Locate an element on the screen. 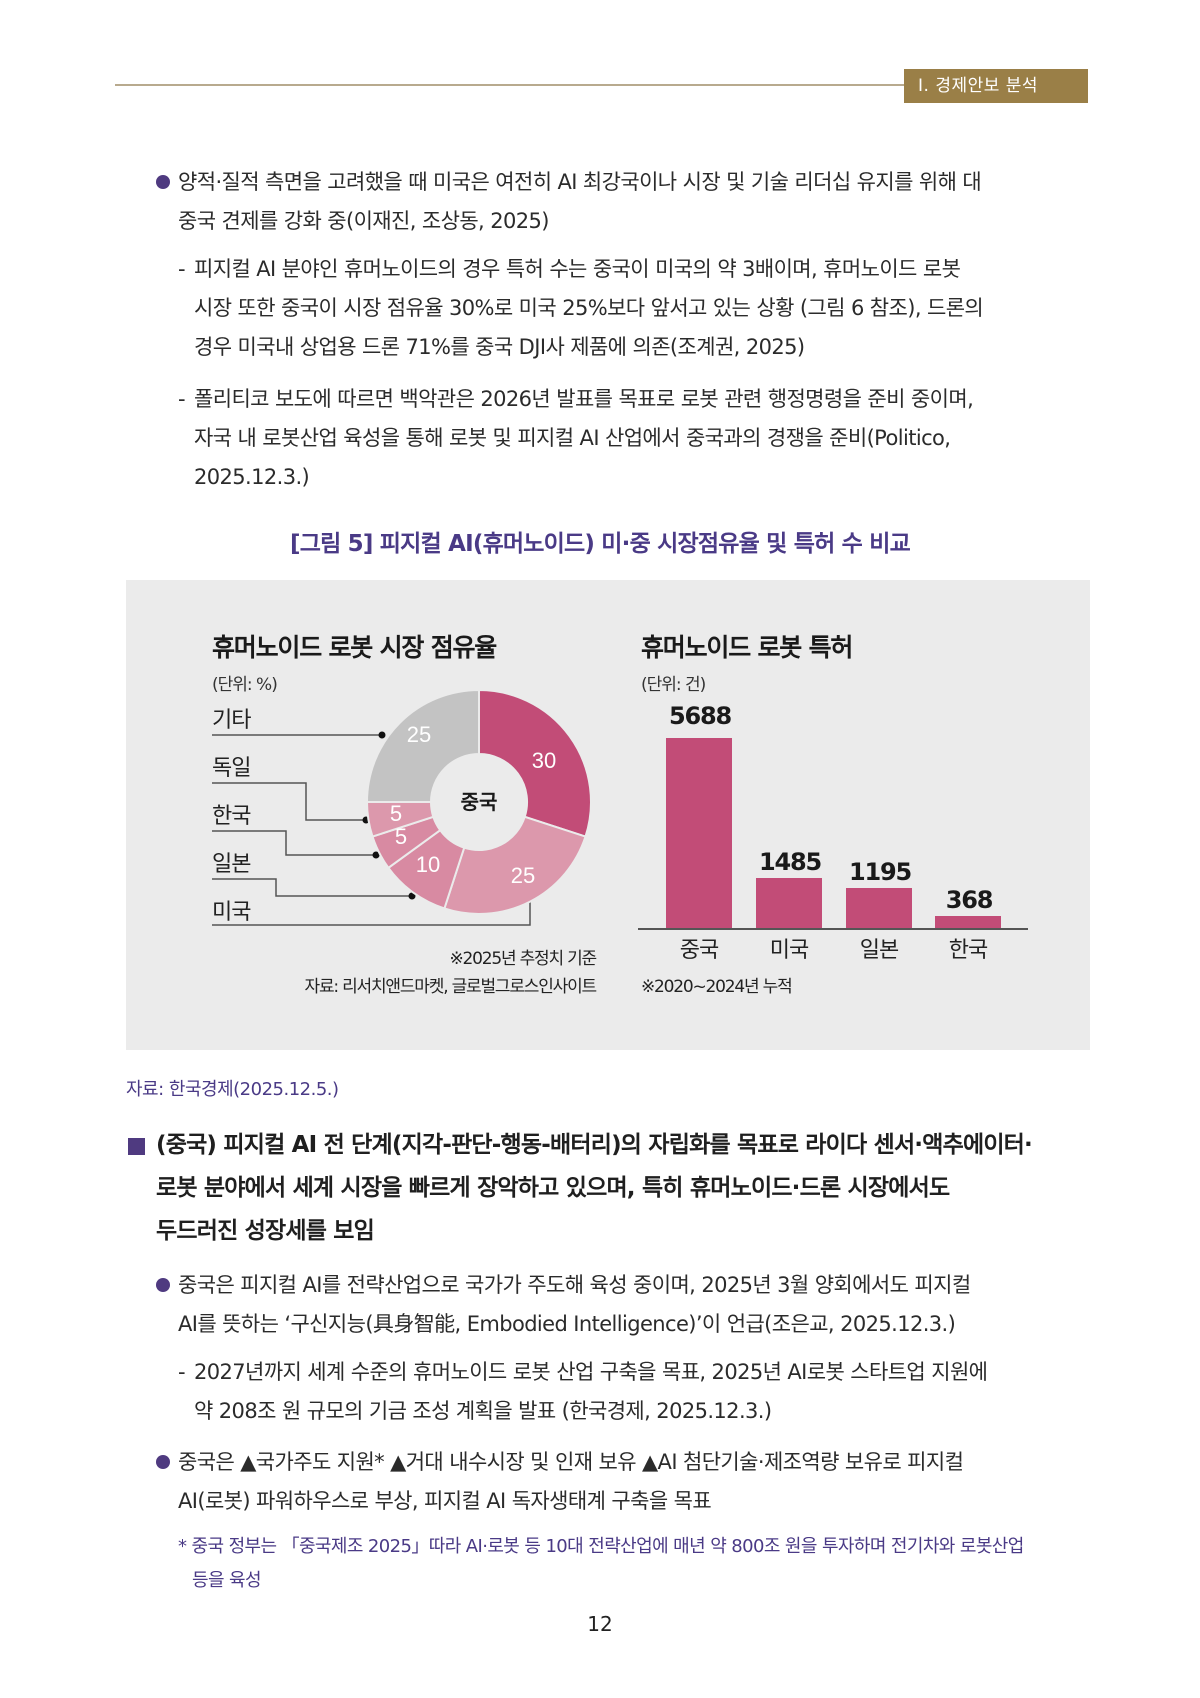 The image size is (1200, 1698). legend-label-other: 기타 is located at coordinates (231, 720).